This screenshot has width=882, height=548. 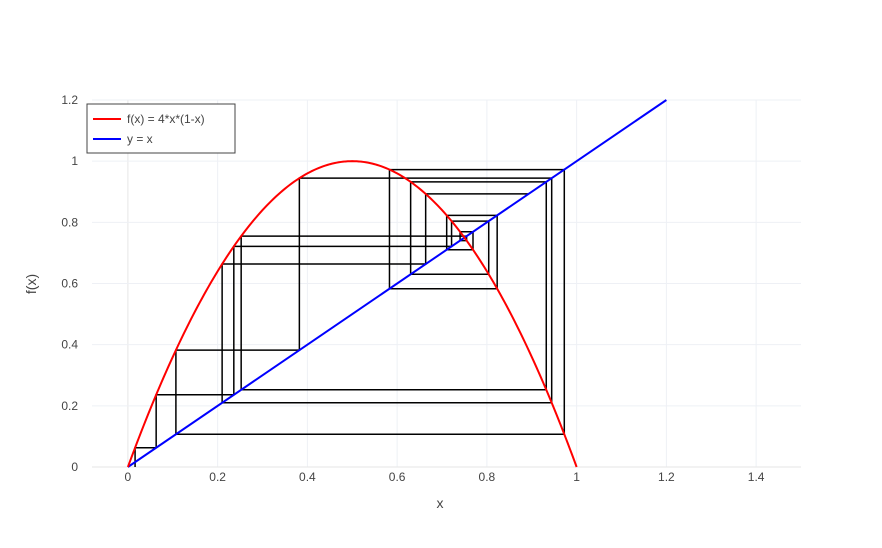 What do you see at coordinates (397, 477) in the screenshot?
I see `x-tick-label: 0.6` at bounding box center [397, 477].